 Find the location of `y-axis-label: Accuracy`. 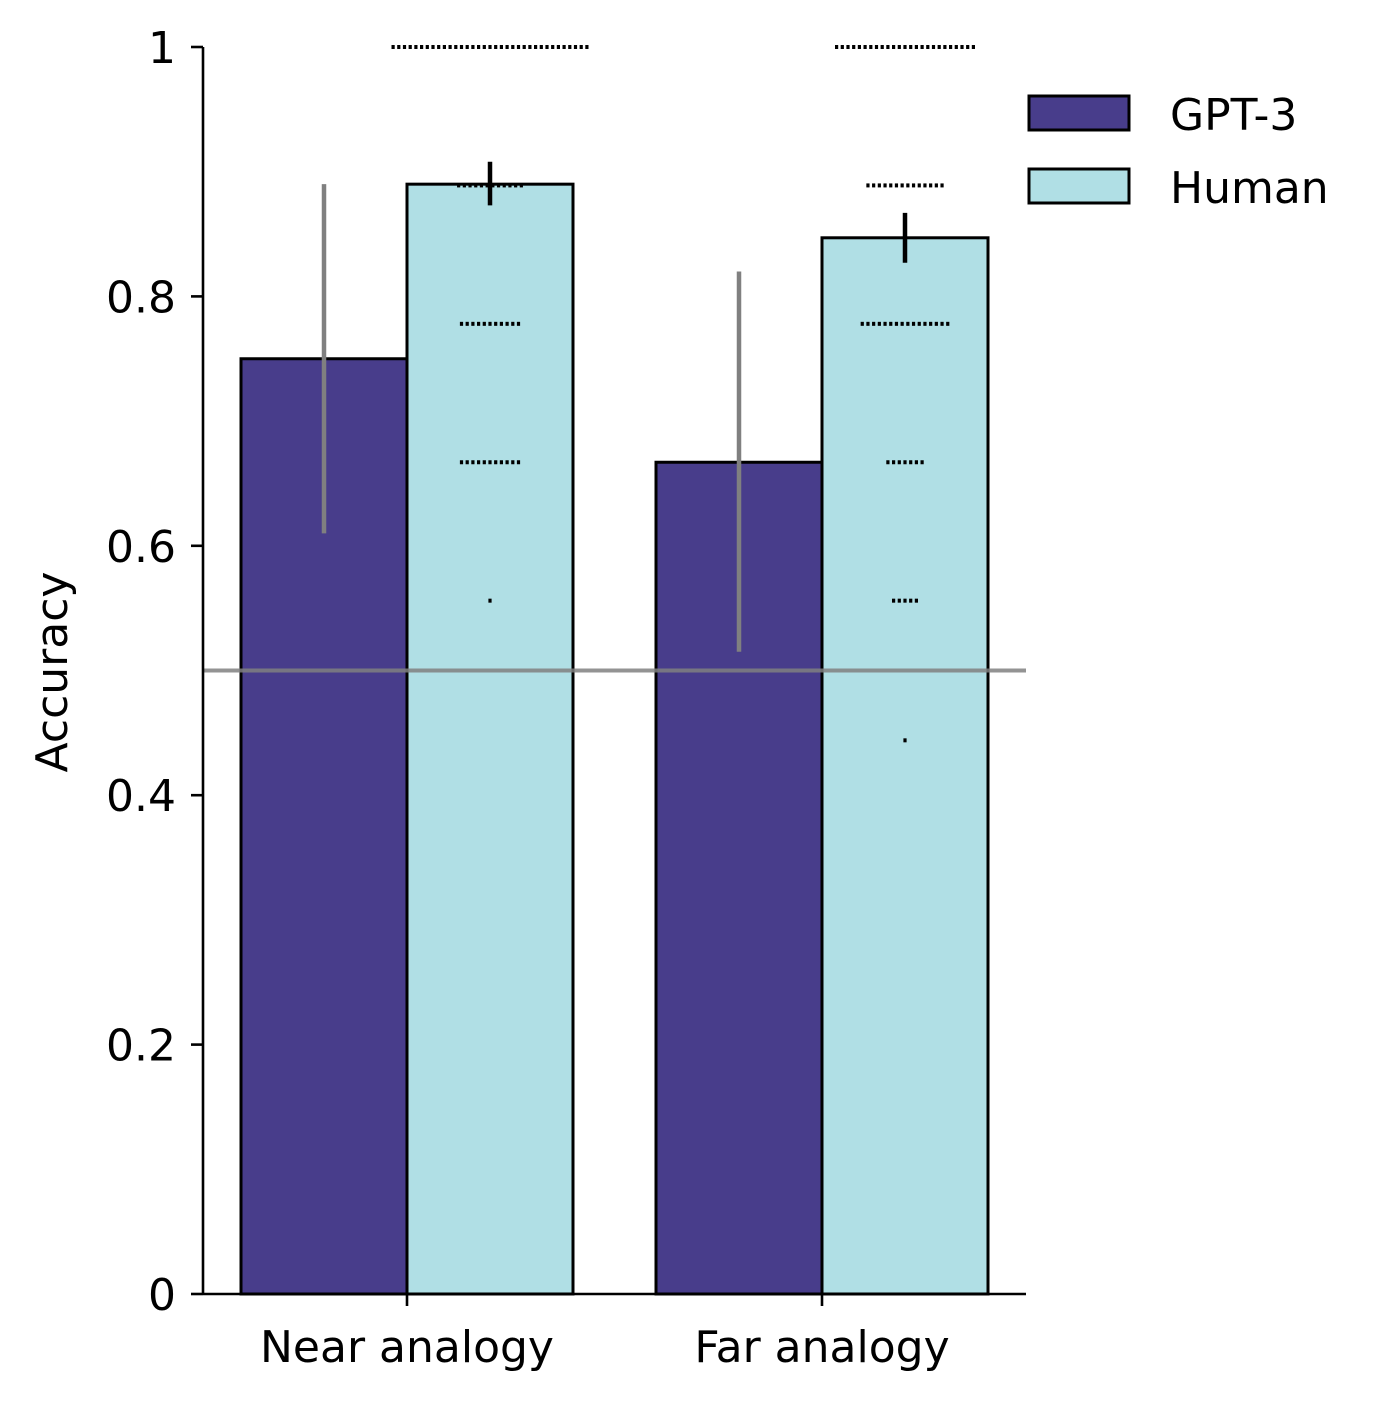

y-axis-label: Accuracy is located at coordinates (52, 672).